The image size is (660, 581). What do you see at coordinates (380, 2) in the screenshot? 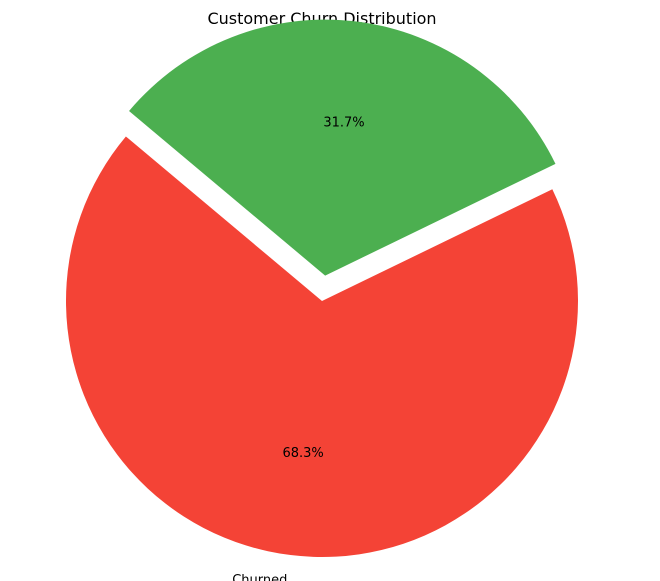
I see `category-label-active: Active` at bounding box center [380, 2].